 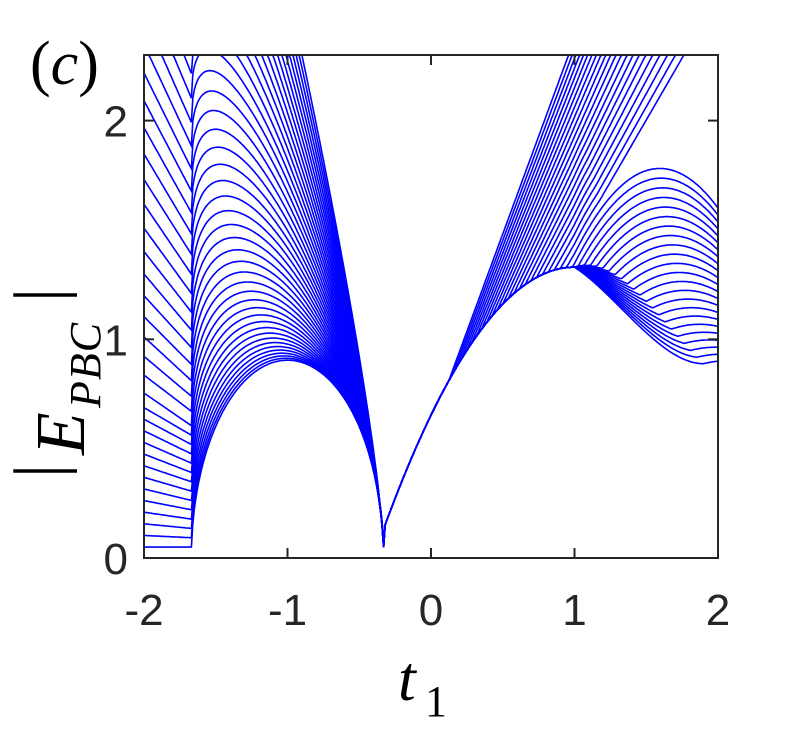 I want to click on svg-text: 1, so click(x=436, y=701).